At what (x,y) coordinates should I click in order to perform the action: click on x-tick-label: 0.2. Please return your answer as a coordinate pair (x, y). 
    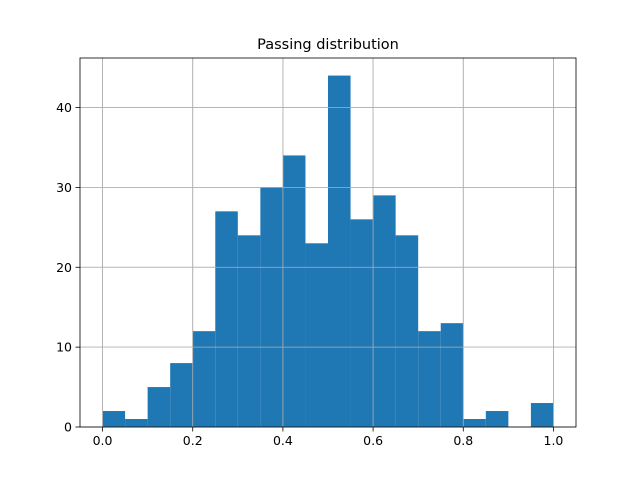
    Looking at the image, I should click on (193, 440).